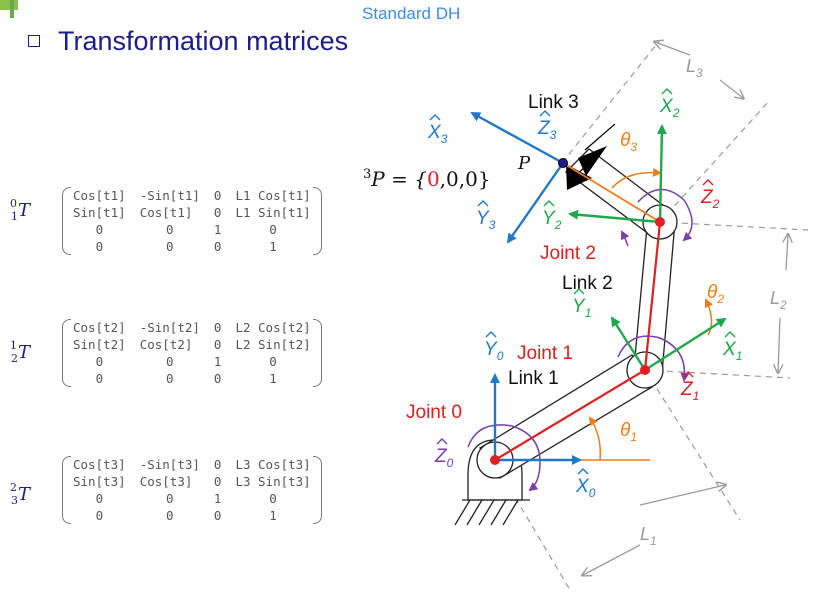 This screenshot has width=825, height=607. What do you see at coordinates (732, 351) in the screenshot?
I see `x1-label: X1` at bounding box center [732, 351].